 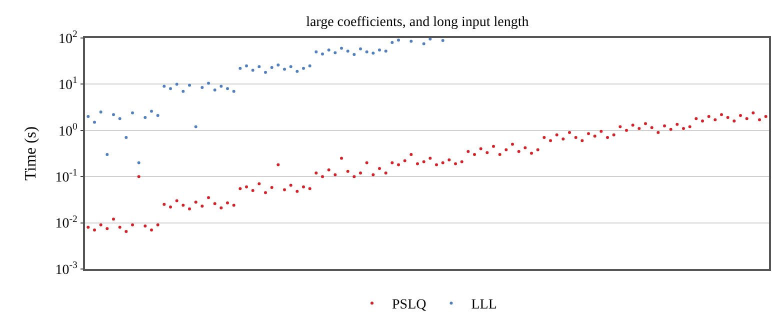 What do you see at coordinates (68, 38) in the screenshot?
I see `y-tick-label: 10$^{2}$` at bounding box center [68, 38].